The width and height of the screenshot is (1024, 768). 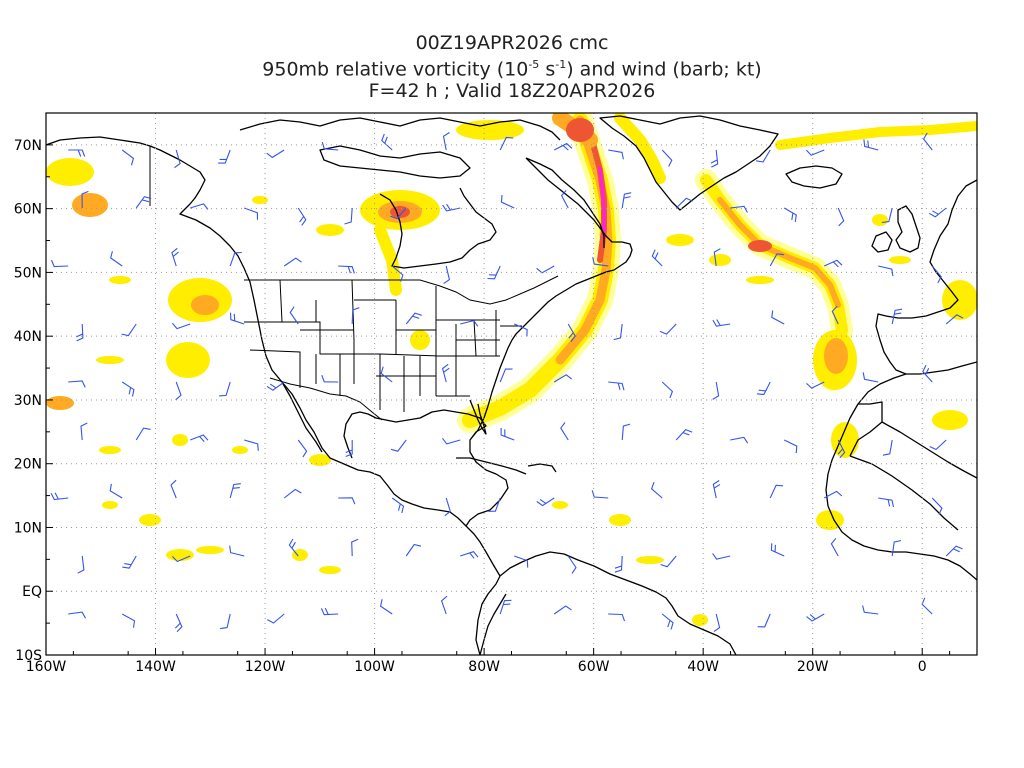 I want to click on lat-label: 60N, so click(x=28, y=210).